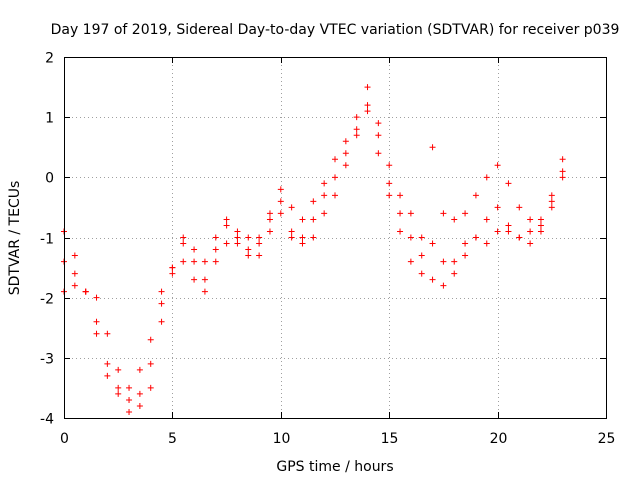 The image size is (640, 480). I want to click on x-axis-label: GPS time / hours, so click(334, 467).